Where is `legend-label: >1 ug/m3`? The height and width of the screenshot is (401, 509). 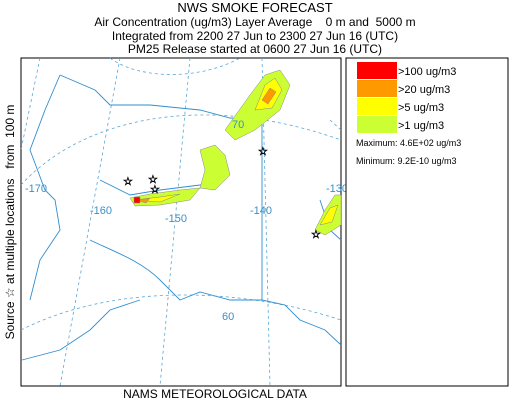
legend-label: >1 ug/m3 is located at coordinates (421, 126).